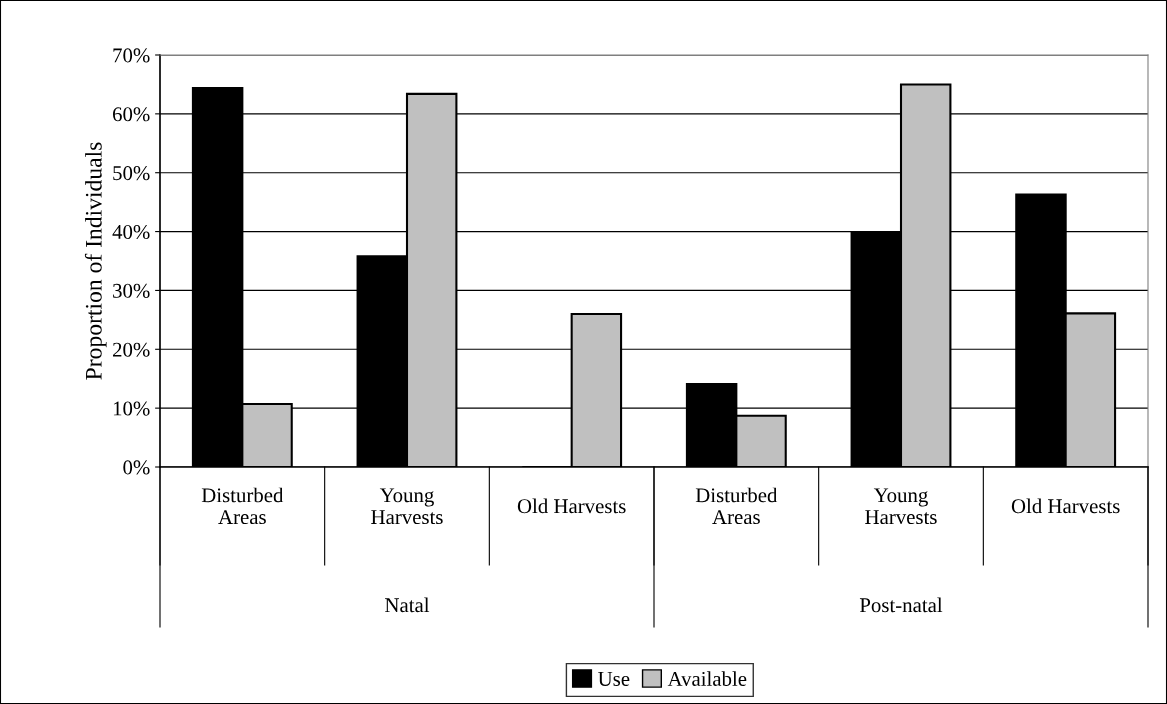 The image size is (1167, 704). What do you see at coordinates (131, 349) in the screenshot?
I see `y-tick-label: 20%` at bounding box center [131, 349].